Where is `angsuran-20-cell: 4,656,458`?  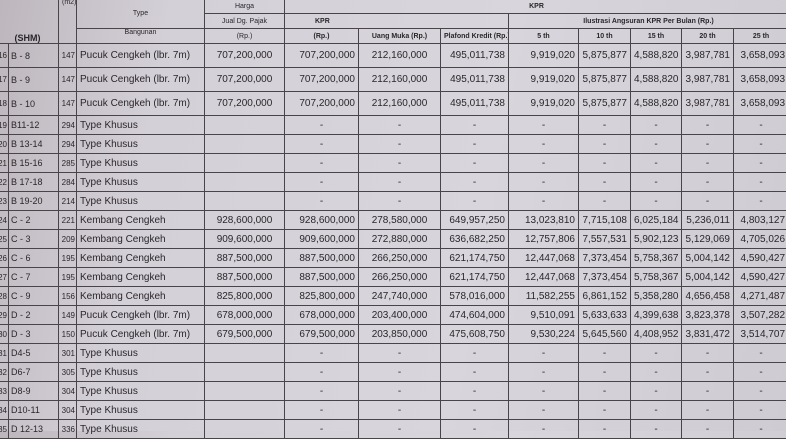 angsuran-20-cell: 4,656,458 is located at coordinates (708, 296).